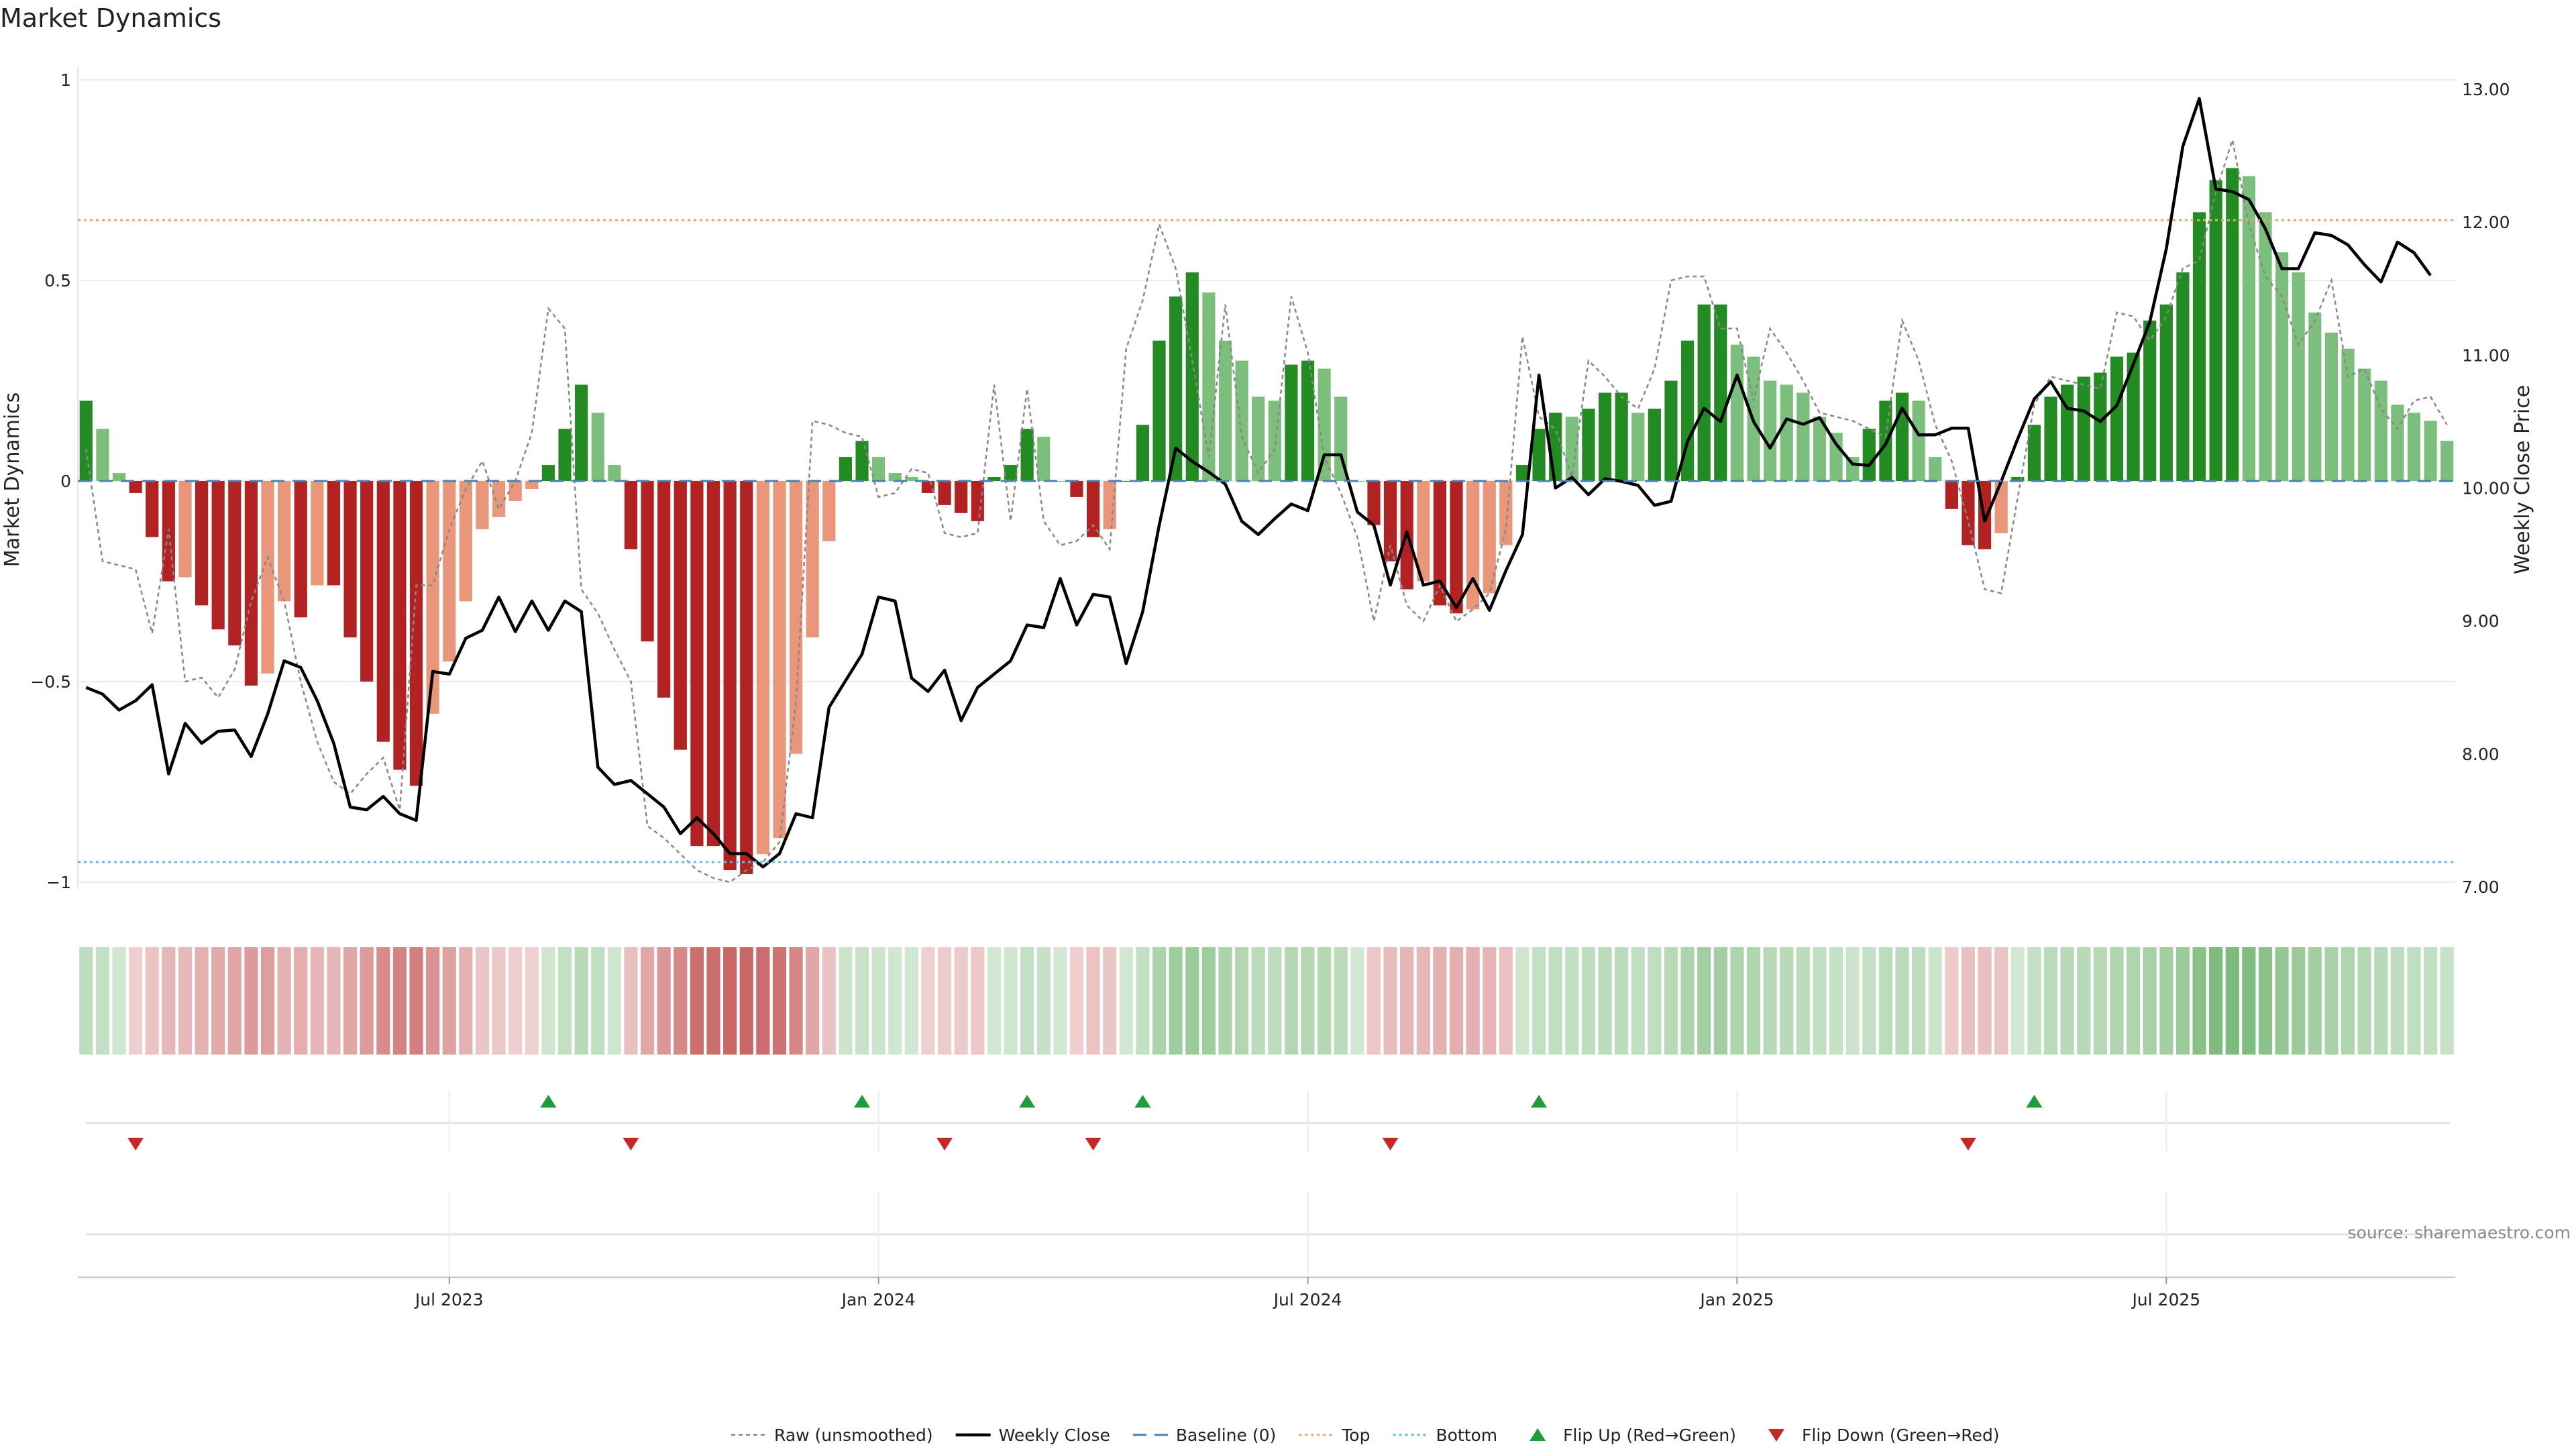 This screenshot has height=1449, width=2576. I want to click on y-right-axis: 13.00 12.00 11.00 10.00 9.00 8.00 7.00, so click(2486, 488).